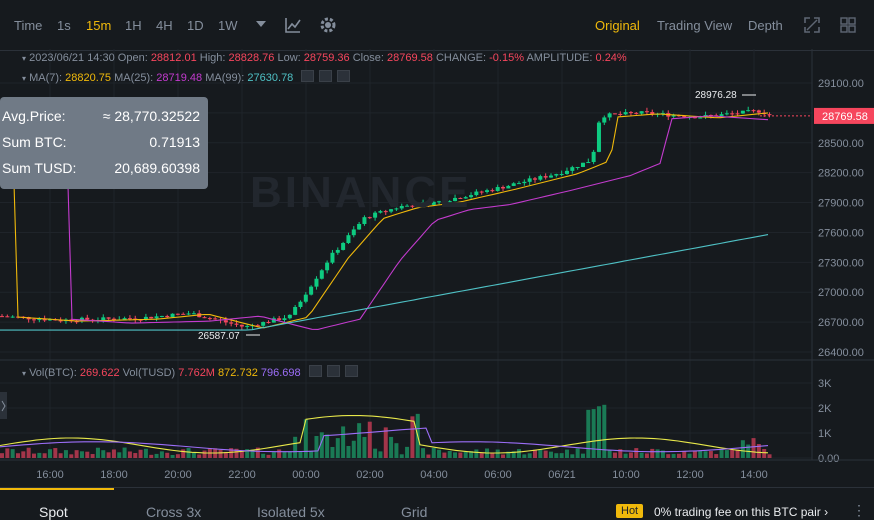 The image size is (874, 520). I want to click on interval-15m: 15m, so click(99, 25).